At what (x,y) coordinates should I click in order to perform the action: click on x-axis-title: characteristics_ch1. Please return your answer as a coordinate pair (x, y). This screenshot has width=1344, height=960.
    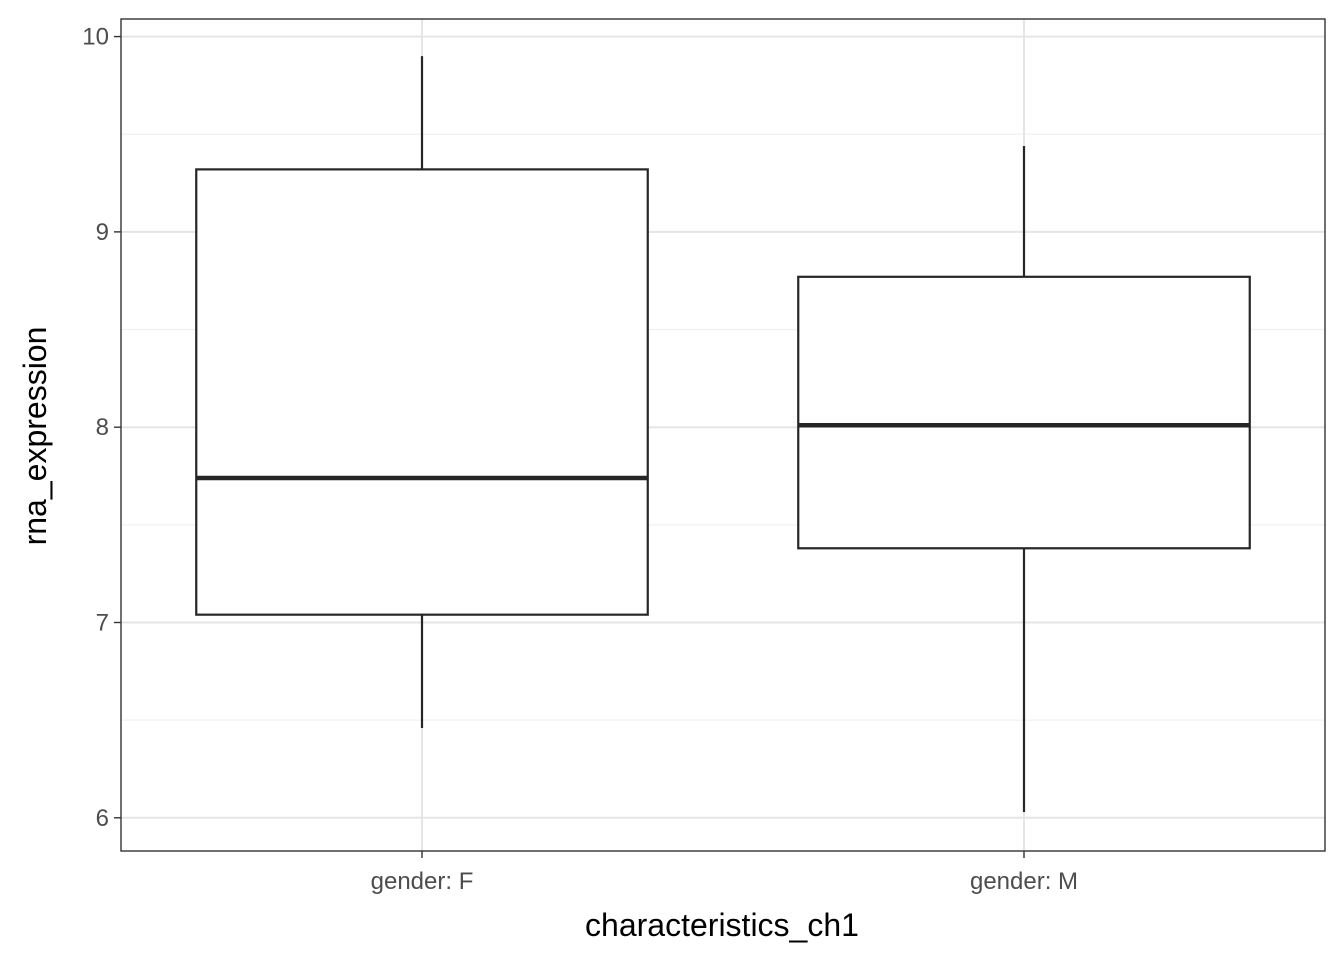
    Looking at the image, I should click on (722, 925).